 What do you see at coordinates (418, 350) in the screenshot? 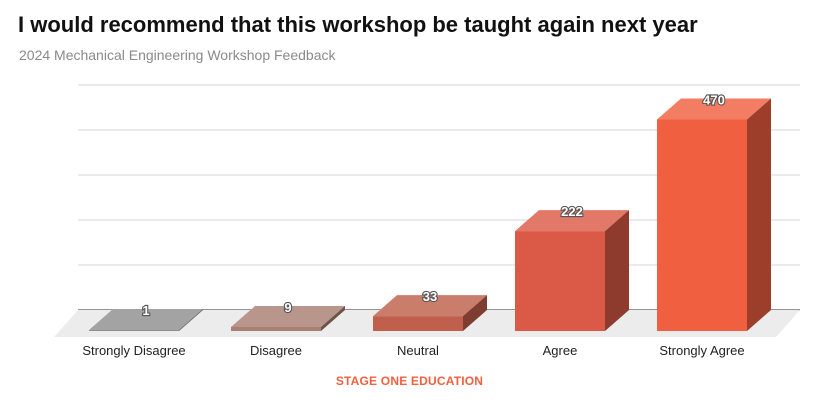
I see `x-tick-label: Neutral` at bounding box center [418, 350].